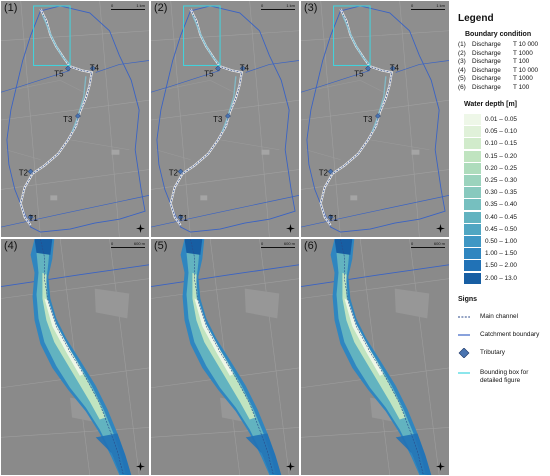 The image size is (550, 476). I want to click on water-depth-range: 0.05 – 0.10, so click(501, 132).